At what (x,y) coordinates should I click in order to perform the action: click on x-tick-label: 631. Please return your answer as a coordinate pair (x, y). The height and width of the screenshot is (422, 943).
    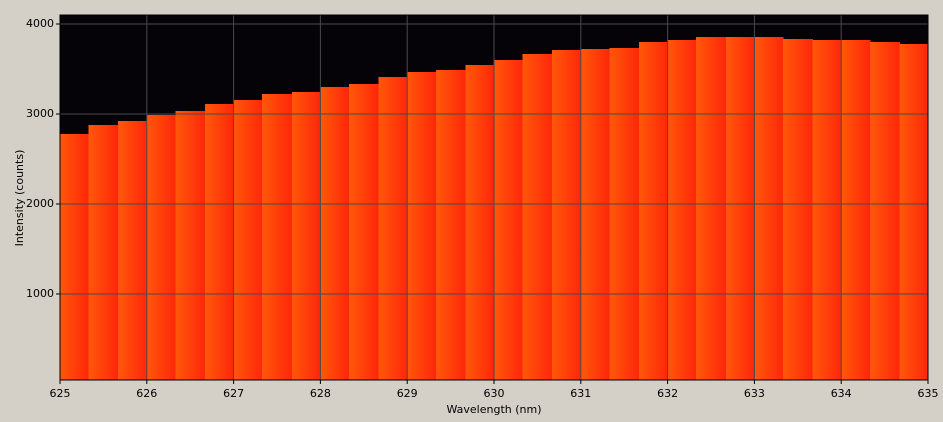
    Looking at the image, I should click on (580, 393).